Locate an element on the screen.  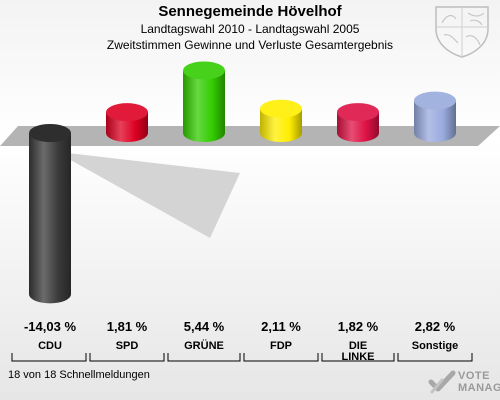
value-label: 1,81 % is located at coordinates (127, 326).